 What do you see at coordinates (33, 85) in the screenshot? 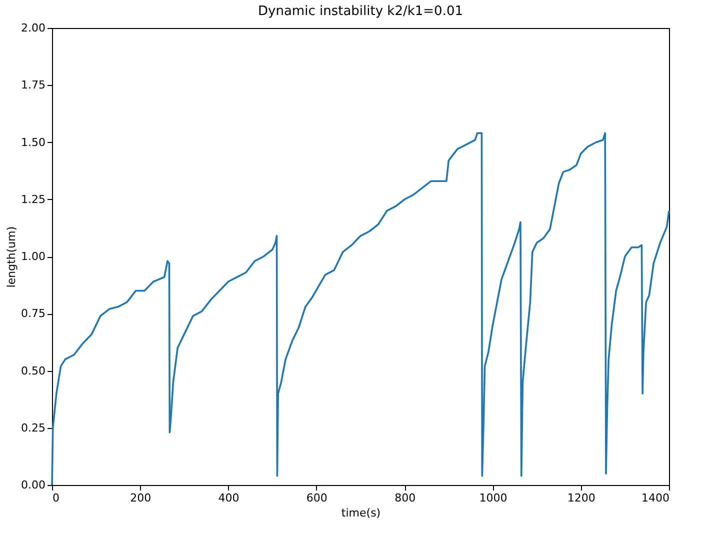
I see `y-tick-label: 1.75` at bounding box center [33, 85].